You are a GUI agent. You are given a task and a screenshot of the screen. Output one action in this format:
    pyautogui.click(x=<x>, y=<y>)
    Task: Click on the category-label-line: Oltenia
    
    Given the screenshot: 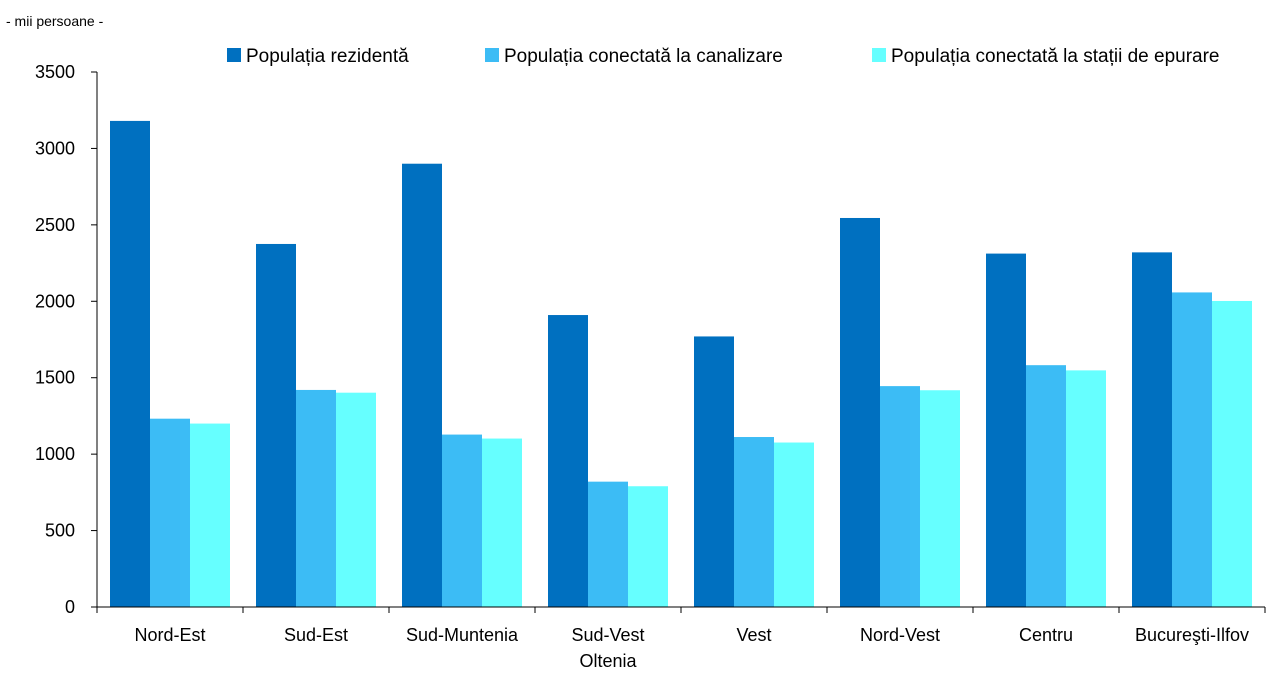 What is the action you would take?
    pyautogui.click(x=608, y=661)
    